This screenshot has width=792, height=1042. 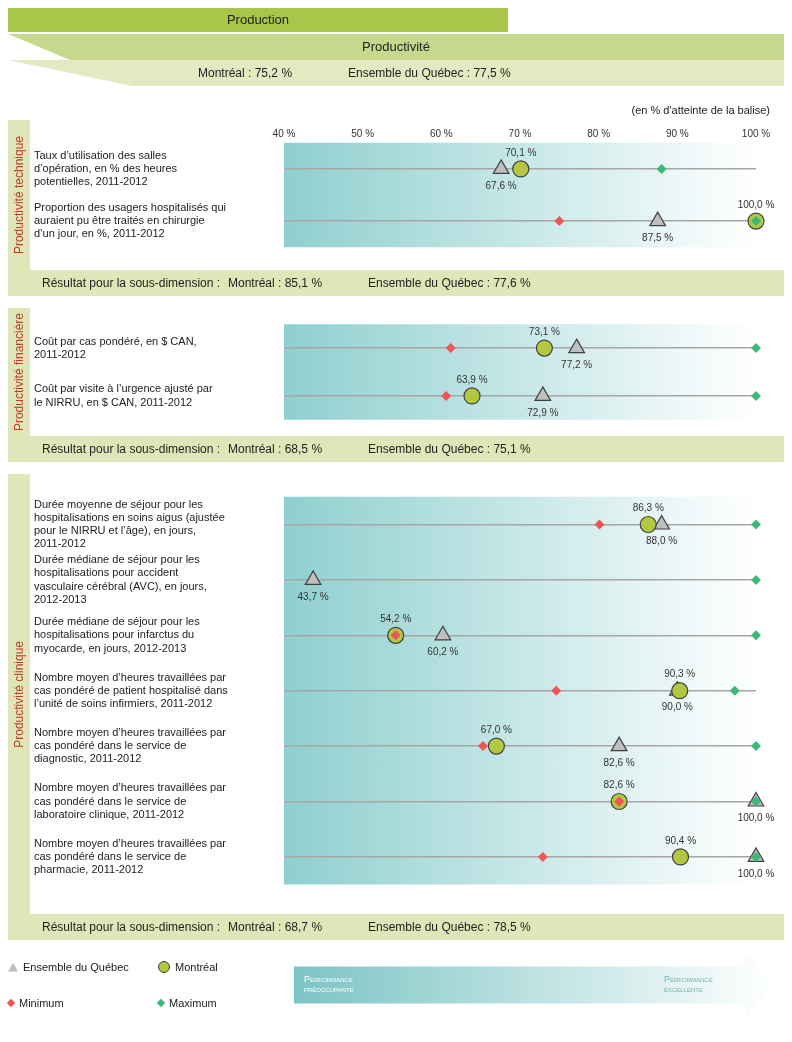 What do you see at coordinates (246, 73) in the screenshot?
I see `text: Montréal : 75,2 %` at bounding box center [246, 73].